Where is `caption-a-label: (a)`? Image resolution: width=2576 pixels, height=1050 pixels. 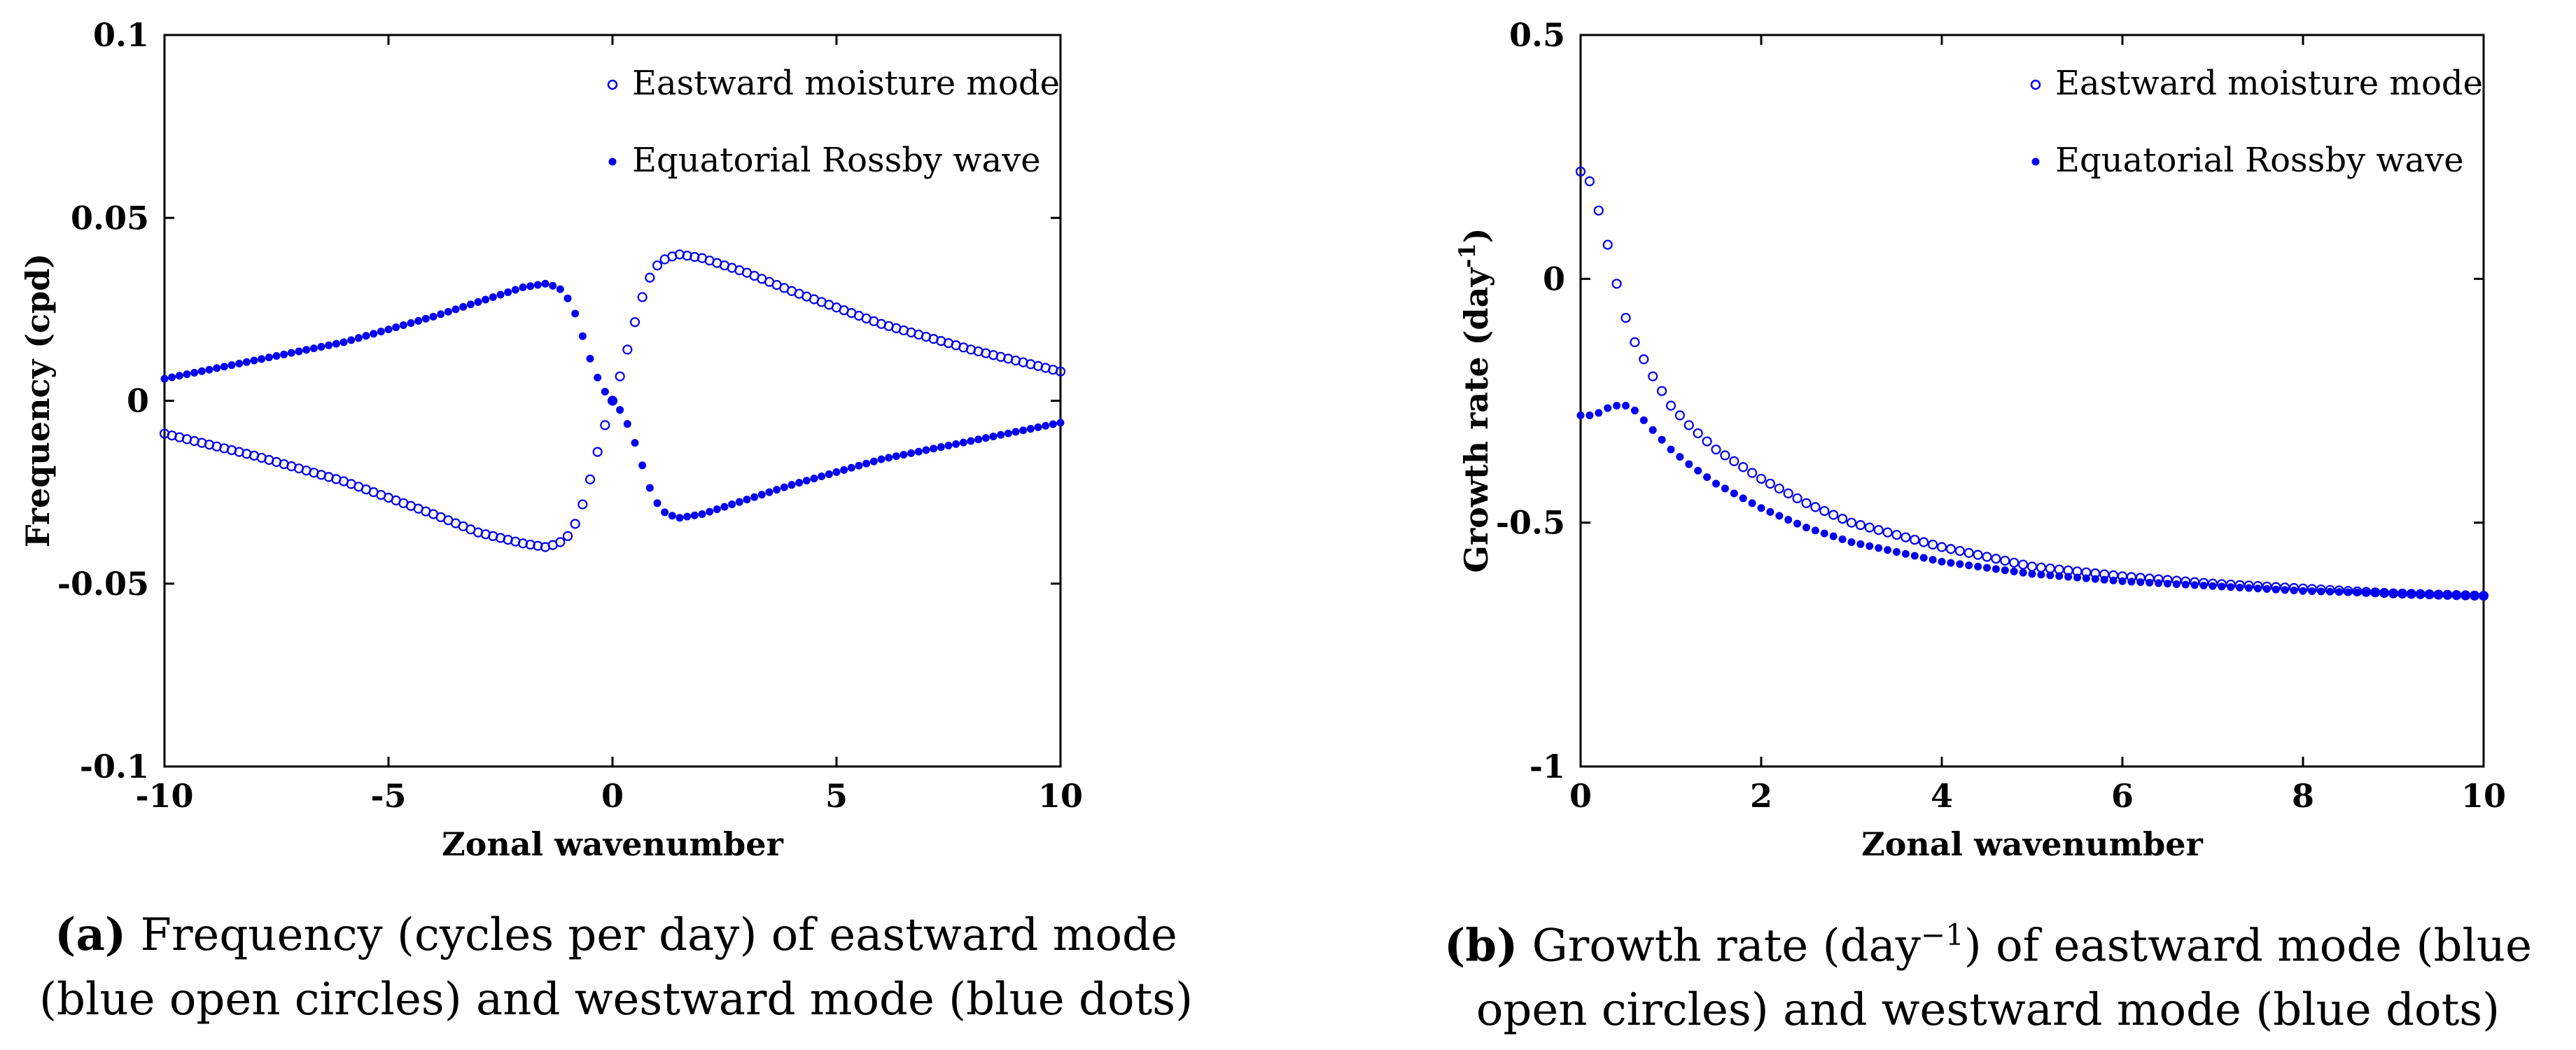
caption-a-label: (a) is located at coordinates (91, 935).